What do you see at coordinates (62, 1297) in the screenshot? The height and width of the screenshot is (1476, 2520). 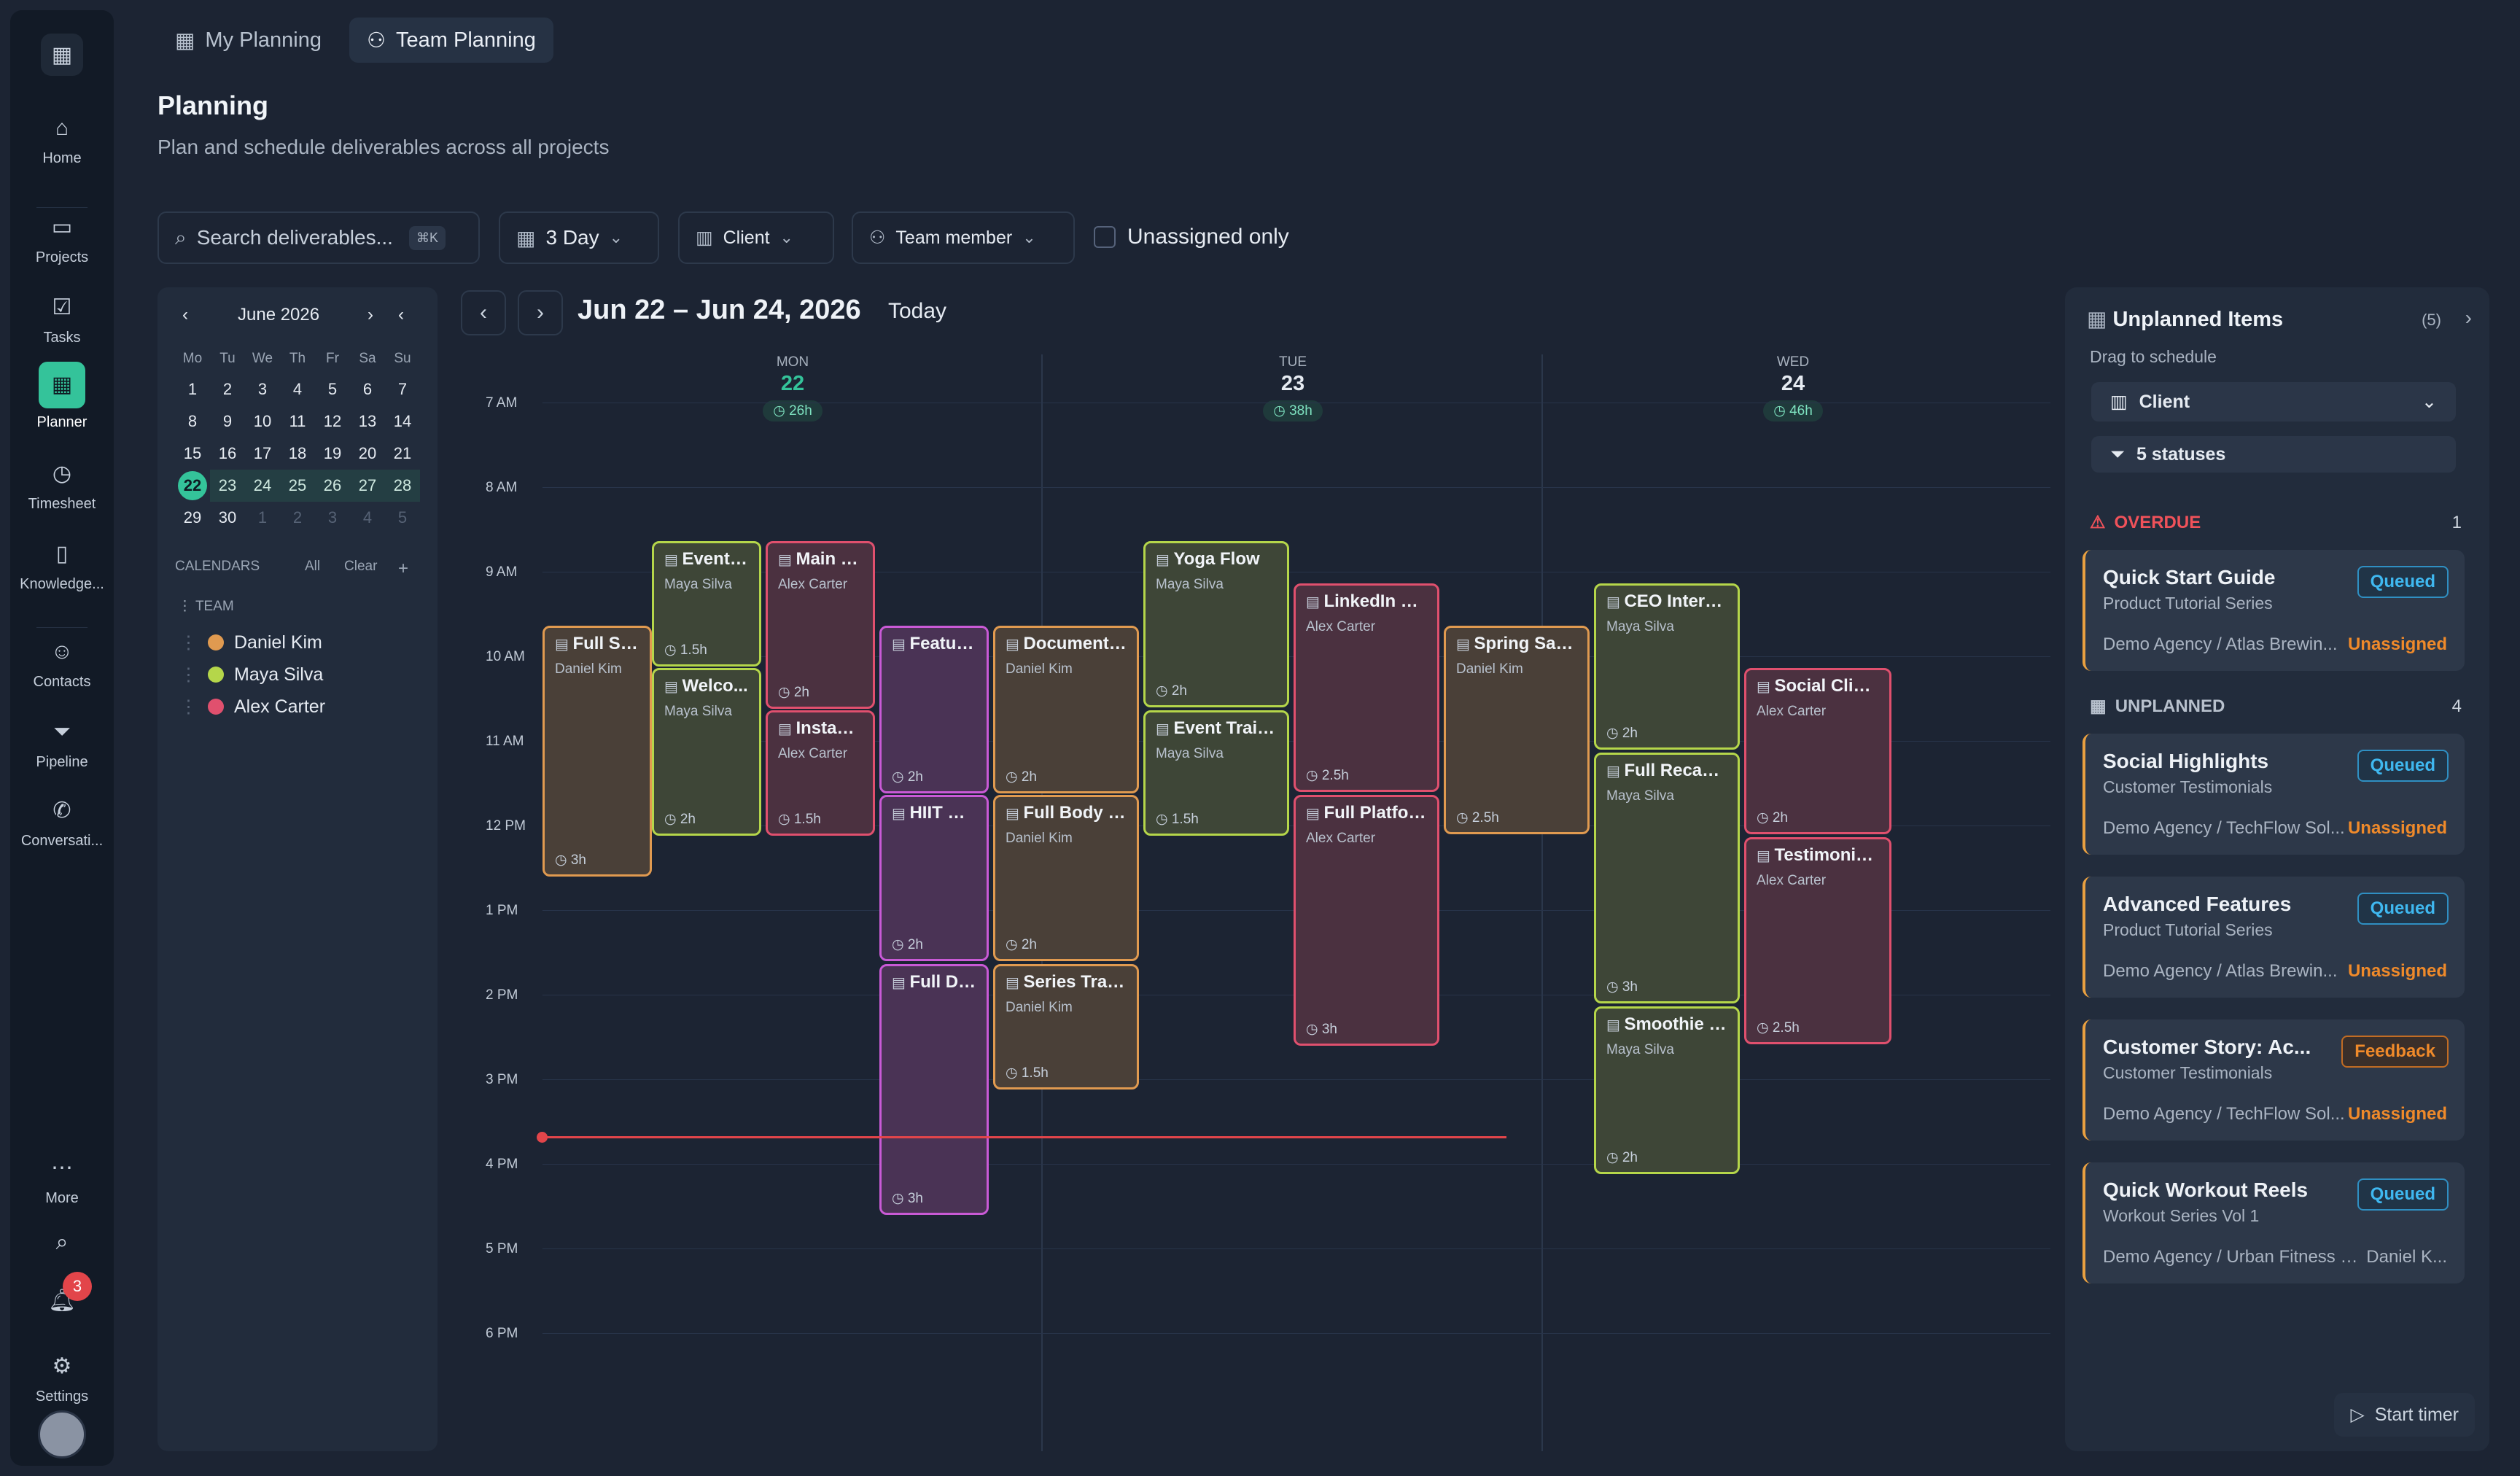 I see `nav-notifications: 🔔︎ 3` at bounding box center [62, 1297].